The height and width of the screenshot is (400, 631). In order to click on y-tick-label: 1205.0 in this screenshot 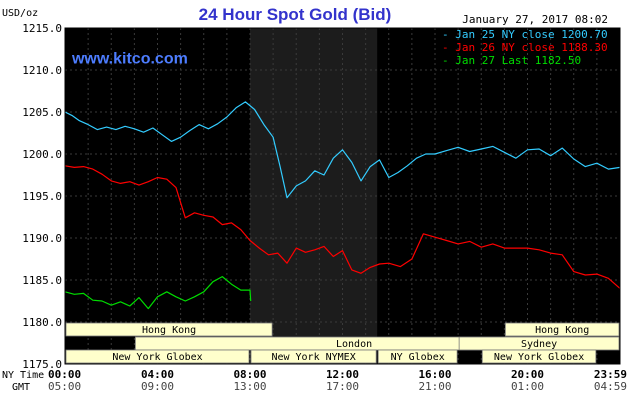, I will do `click(42, 112)`.